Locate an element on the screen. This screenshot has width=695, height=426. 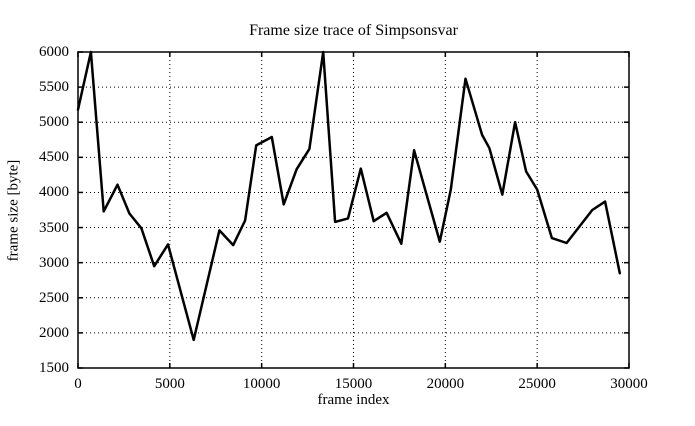
x-tick-label: 5000 is located at coordinates (169, 384).